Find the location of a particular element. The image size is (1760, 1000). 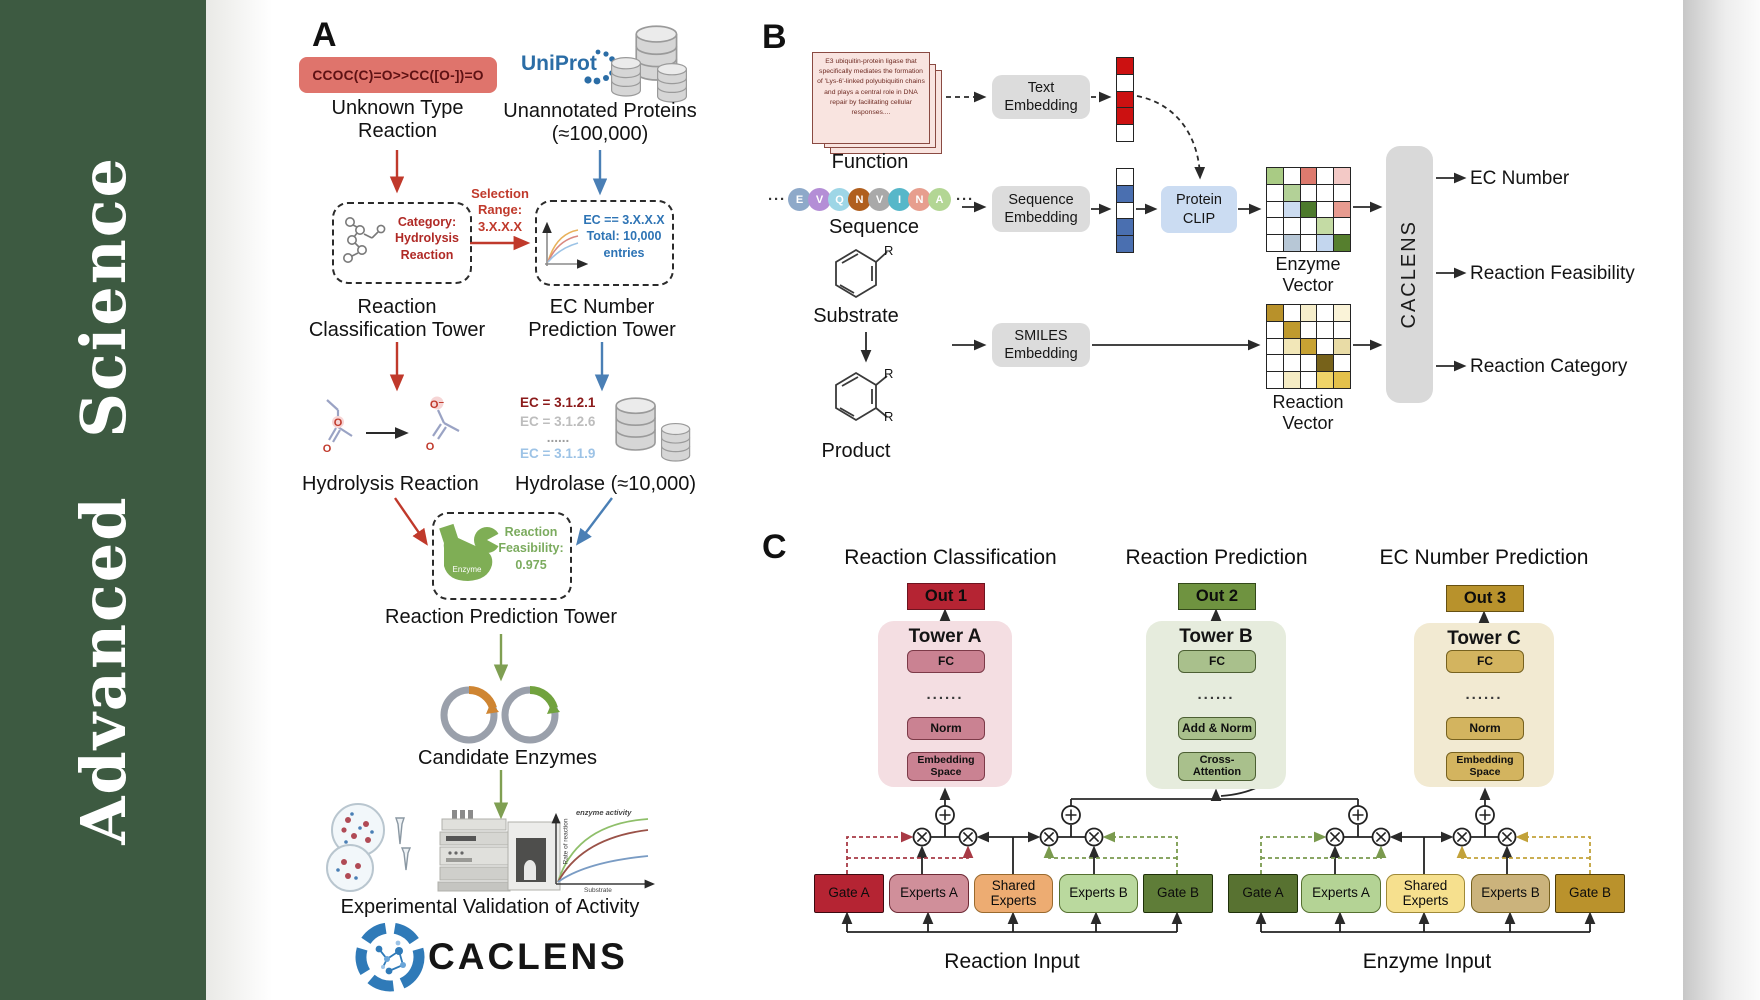

reaction-vector-label: Reaction Vector is located at coordinates (1308, 412).